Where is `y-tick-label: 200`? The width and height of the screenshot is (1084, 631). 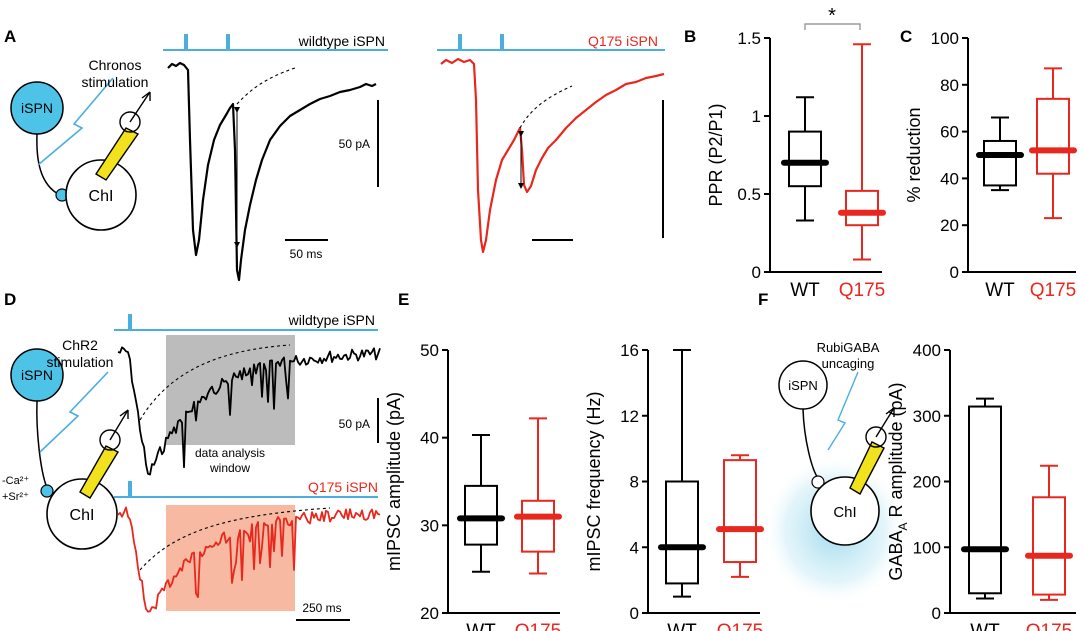
y-tick-label: 200 is located at coordinates (927, 482).